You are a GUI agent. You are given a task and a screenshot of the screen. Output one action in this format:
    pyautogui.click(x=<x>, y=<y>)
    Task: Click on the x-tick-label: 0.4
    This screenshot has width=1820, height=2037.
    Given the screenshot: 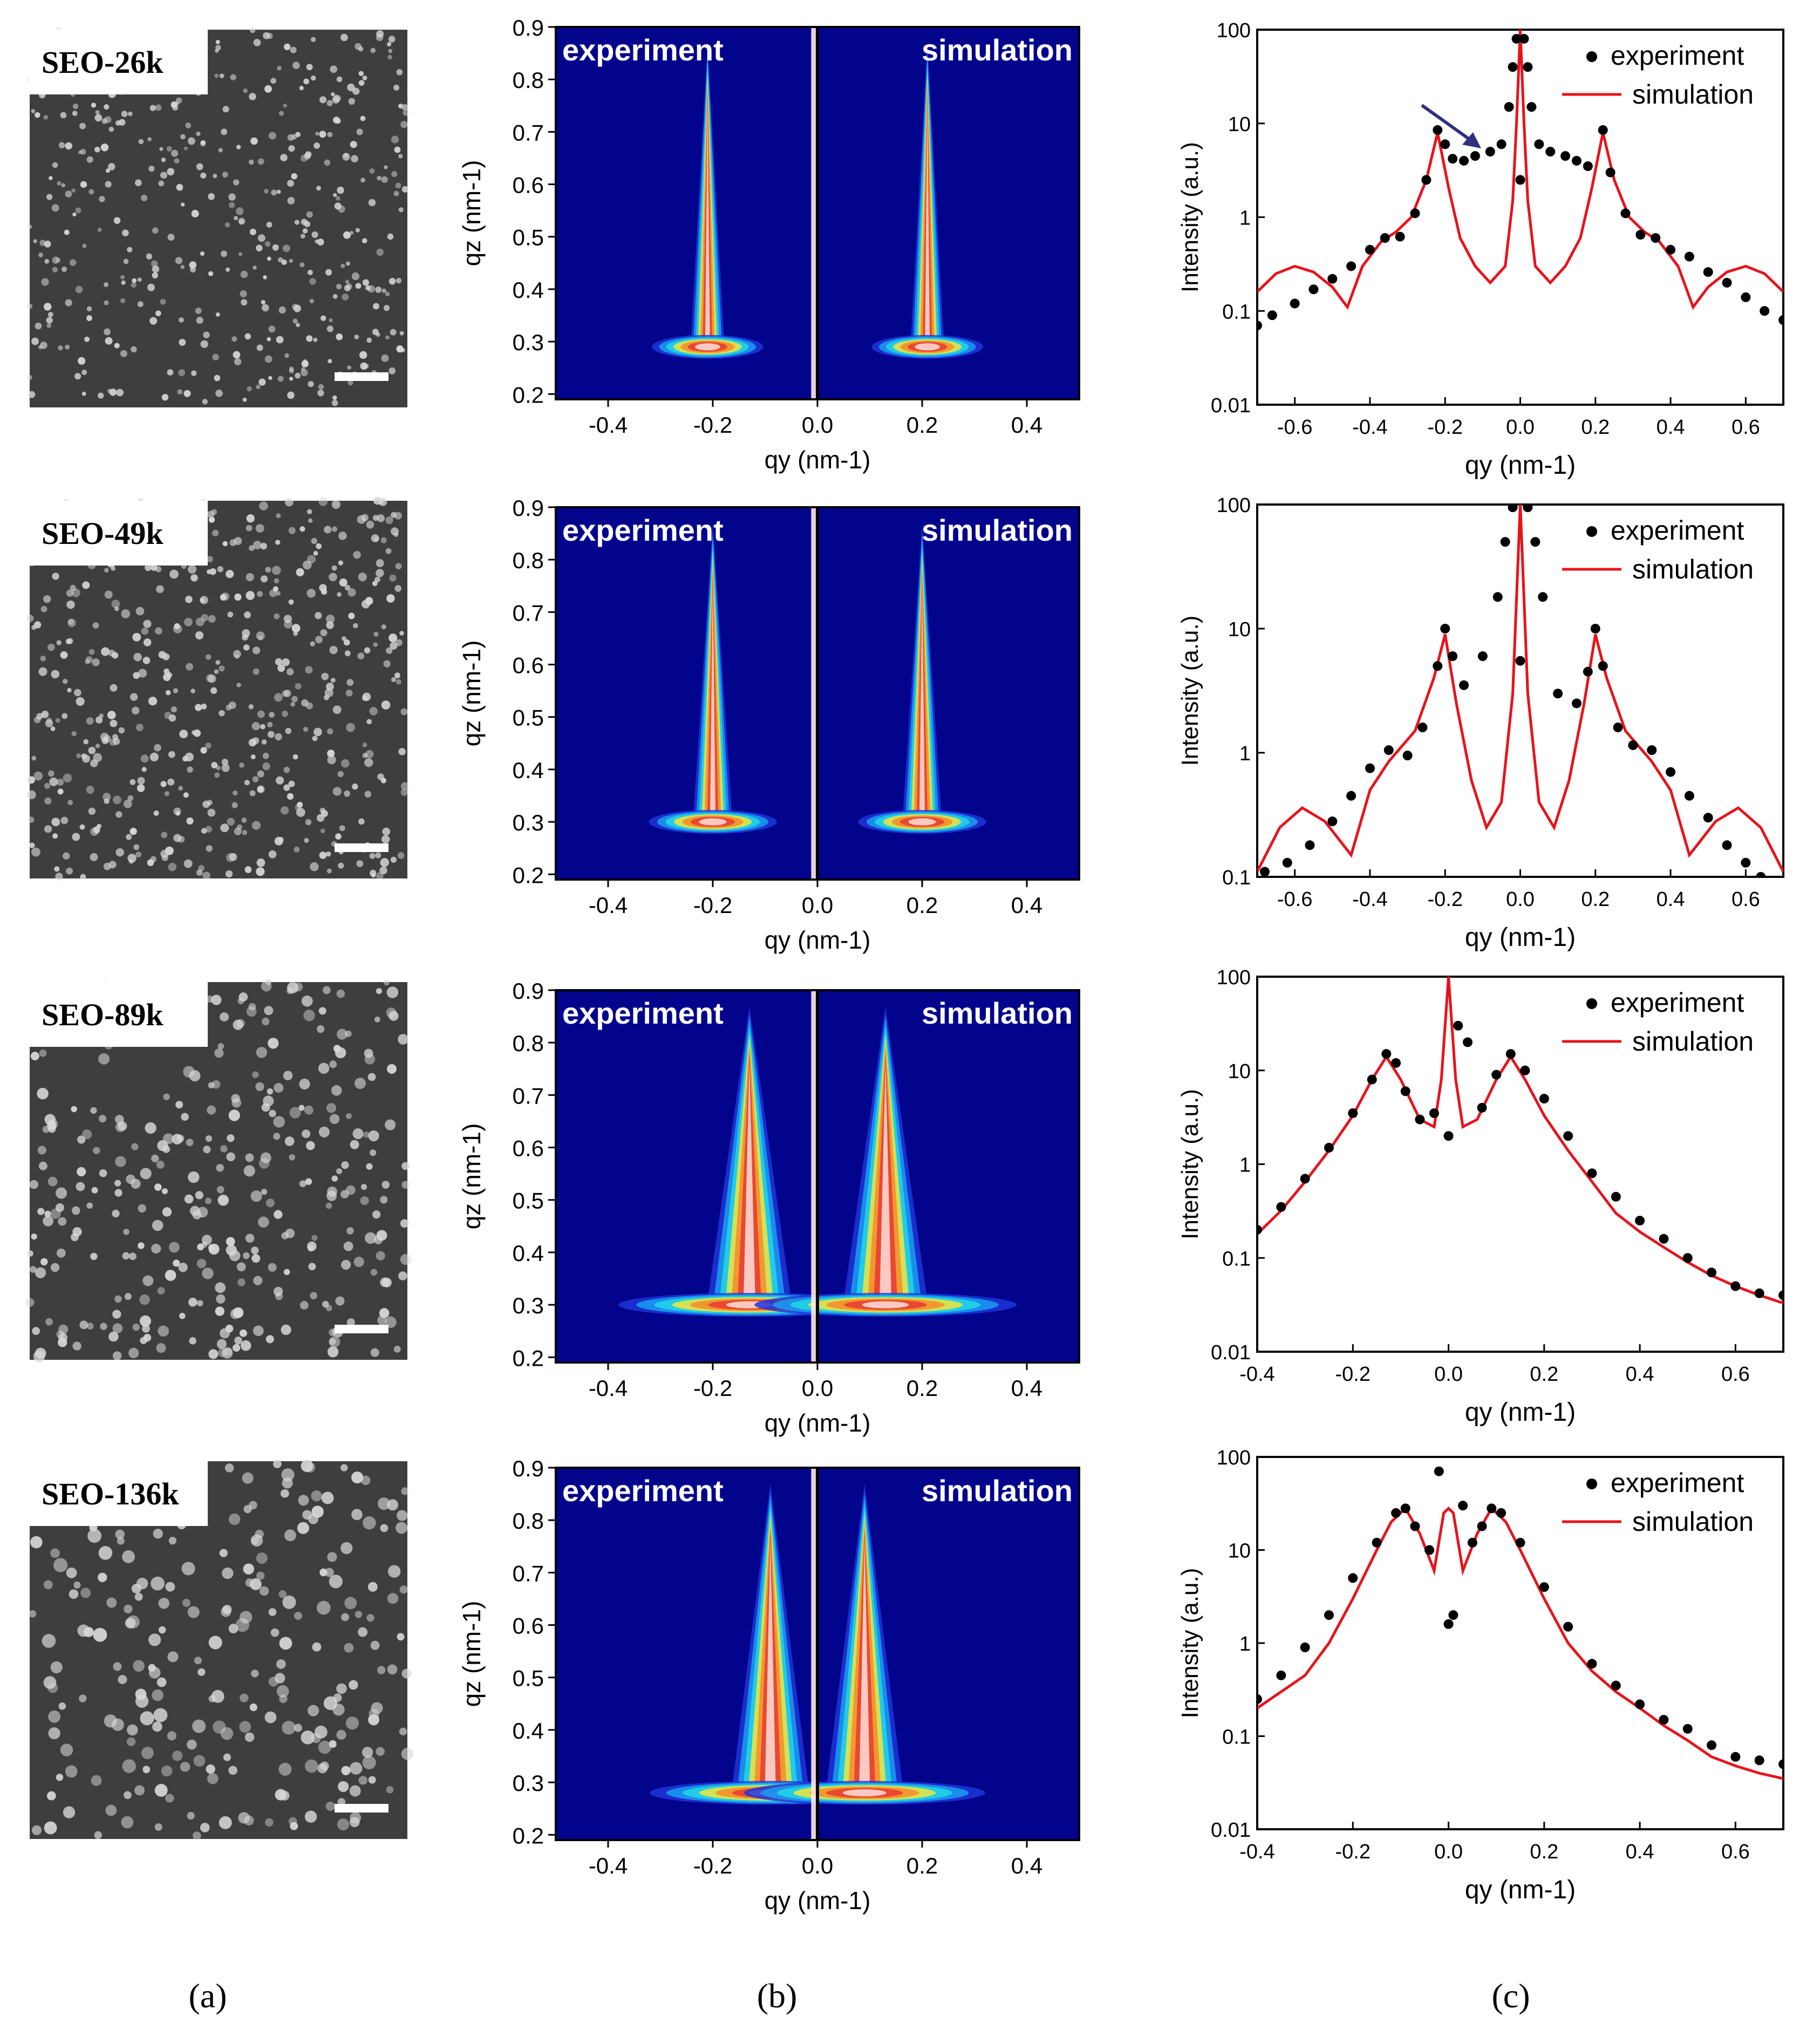 What is the action you would take?
    pyautogui.click(x=1640, y=1852)
    